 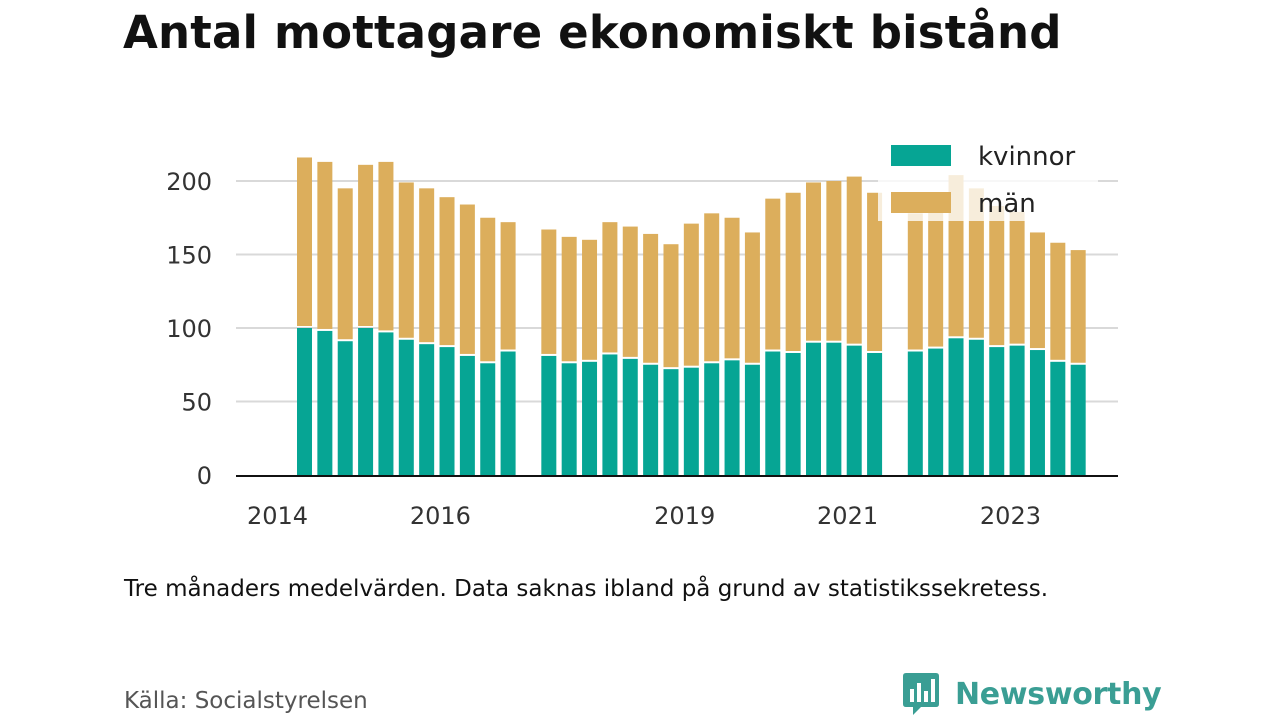 I want to click on brand-logo: Newsworthy, so click(x=1031, y=694).